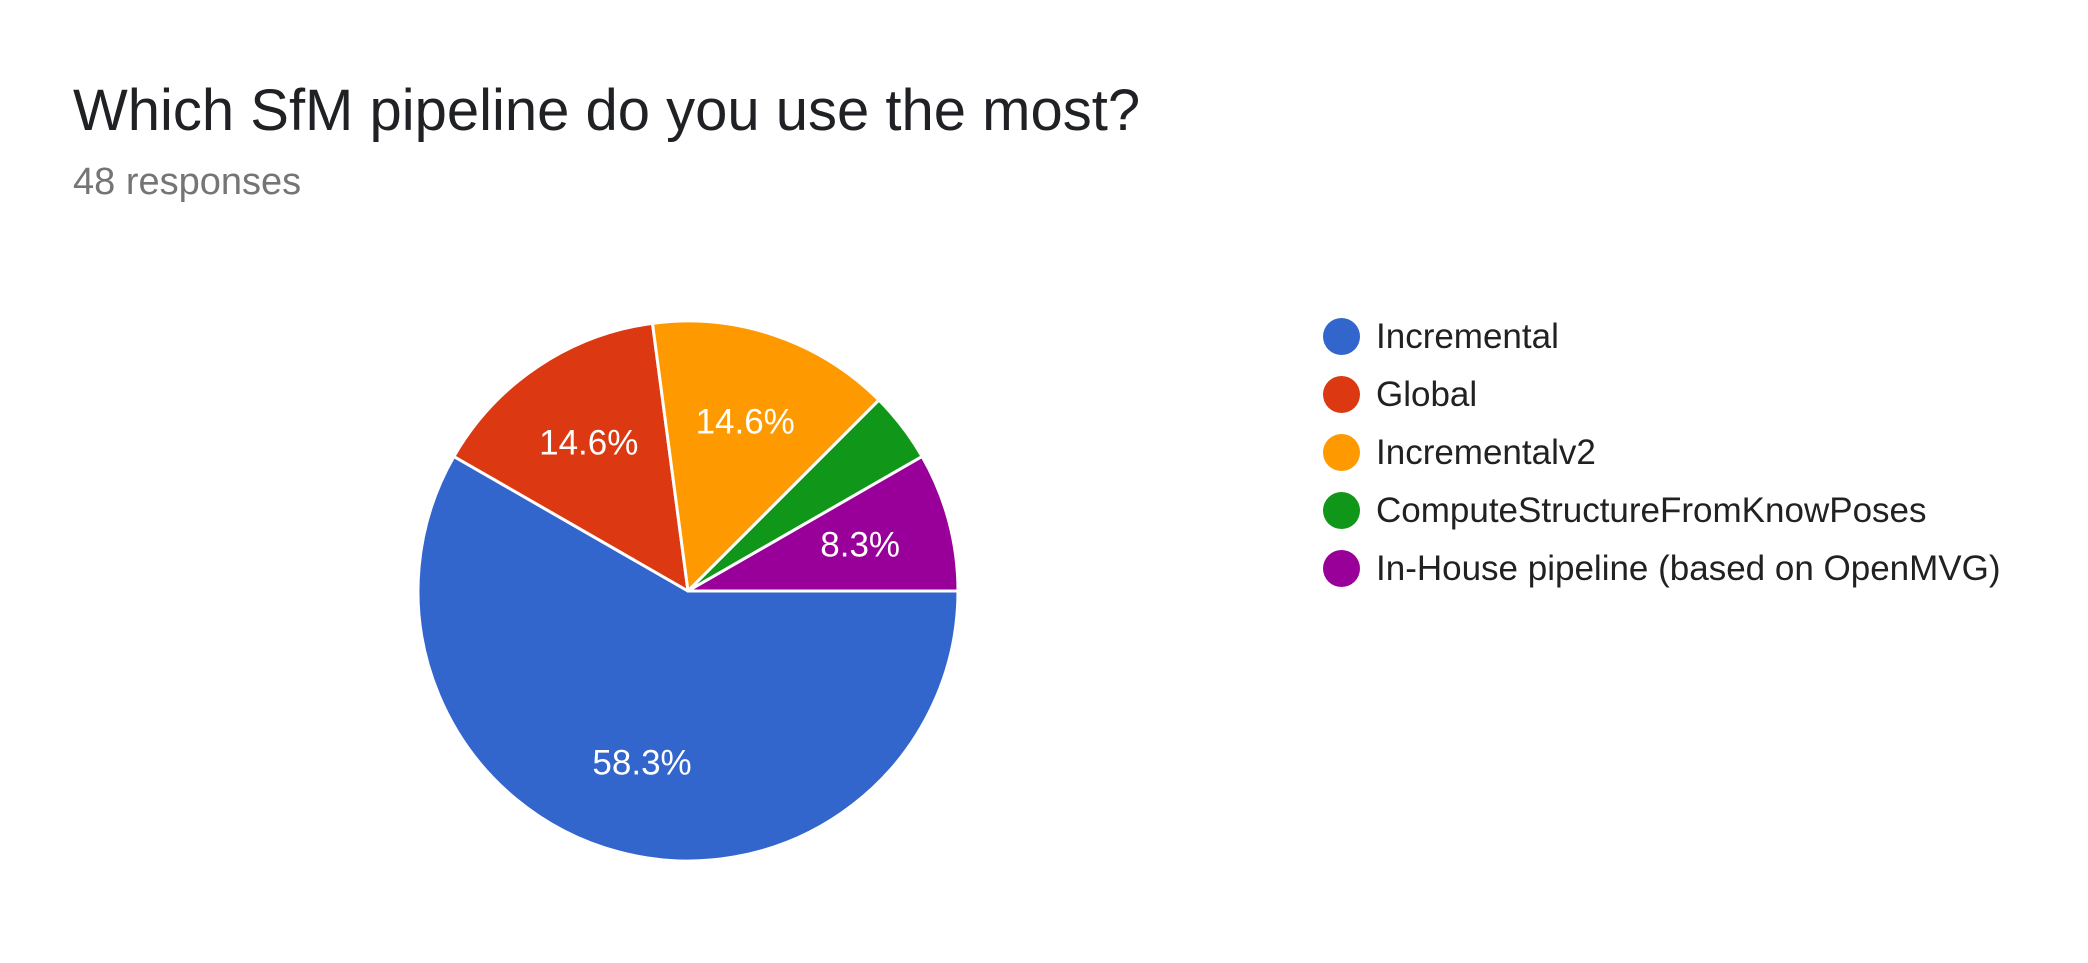 The height and width of the screenshot is (963, 2088). I want to click on pie-slice-global, so click(571, 457).